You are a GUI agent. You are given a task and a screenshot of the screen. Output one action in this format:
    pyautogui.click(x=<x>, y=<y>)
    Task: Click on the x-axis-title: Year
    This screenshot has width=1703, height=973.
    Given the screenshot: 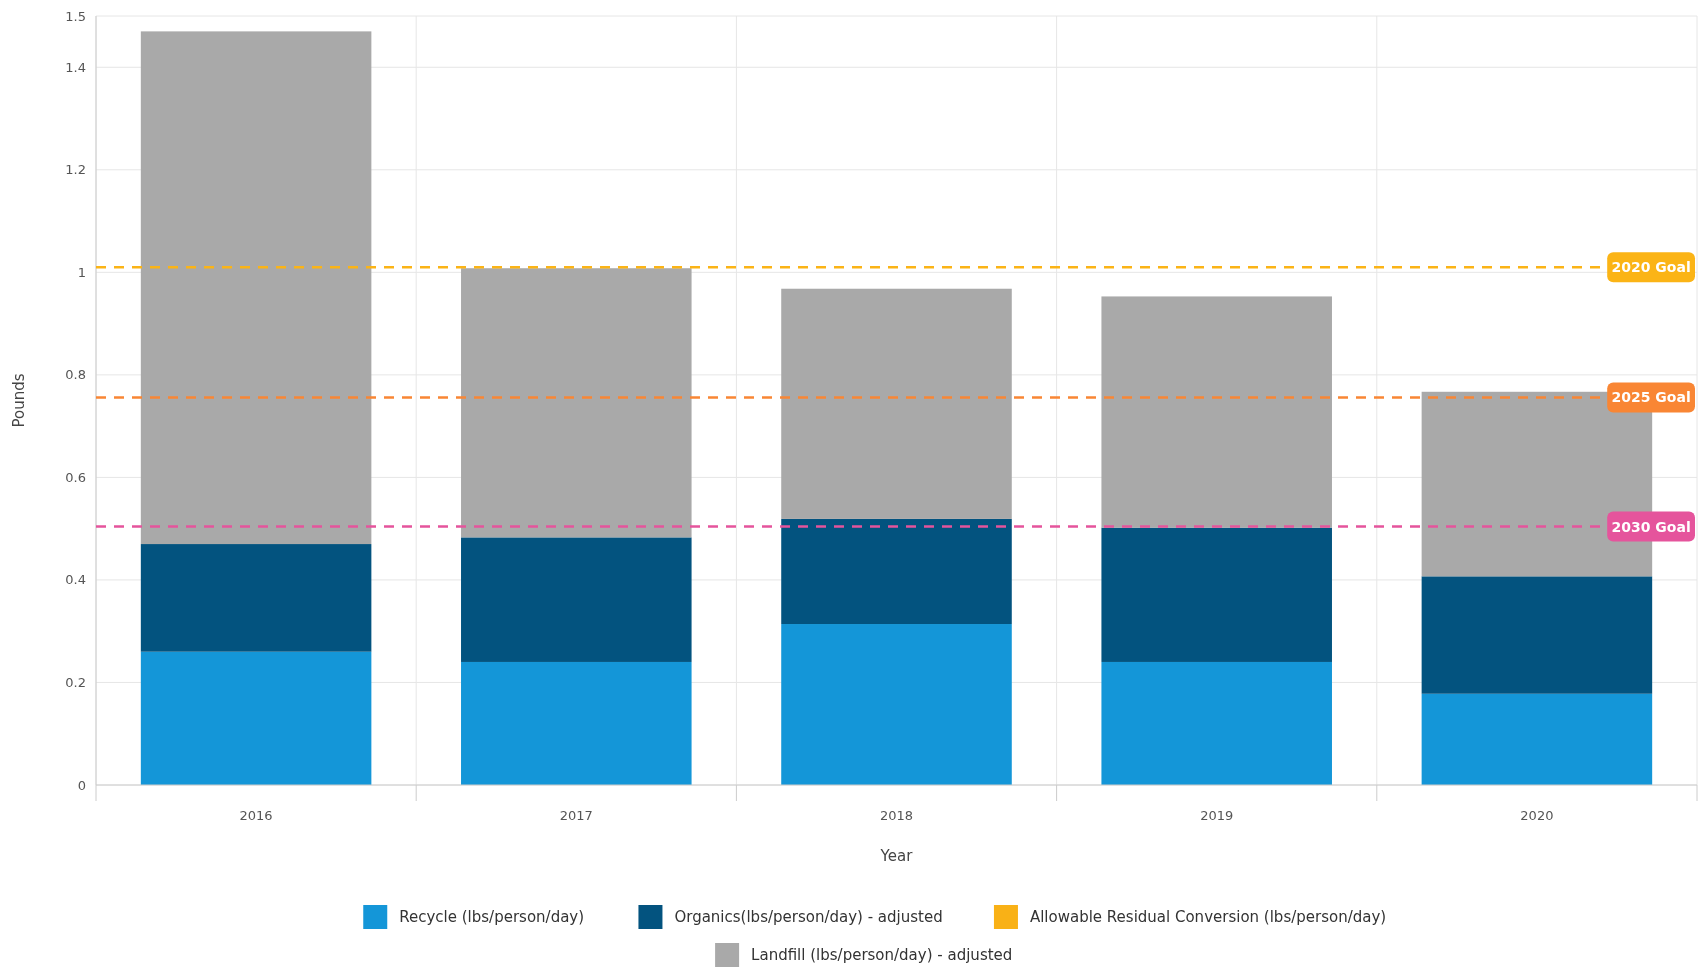 What is the action you would take?
    pyautogui.click(x=896, y=856)
    